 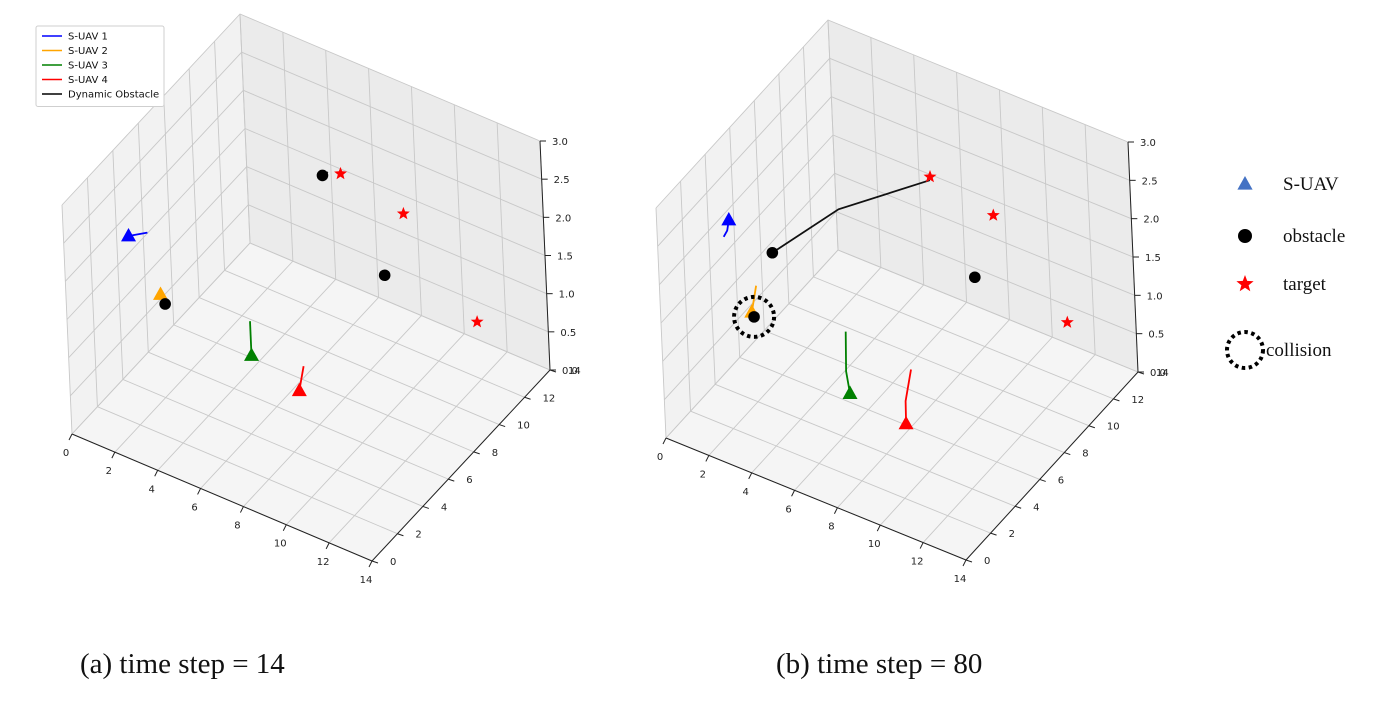 I want to click on z-tick-label: 2.0, so click(x=1151, y=220).